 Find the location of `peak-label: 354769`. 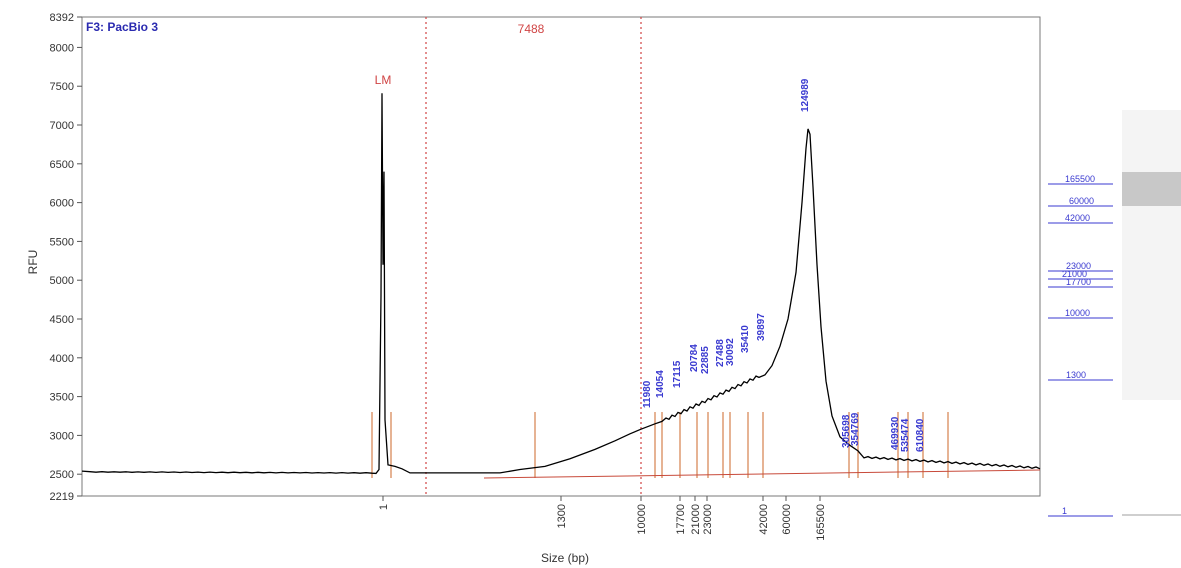

peak-label: 354769 is located at coordinates (855, 429).